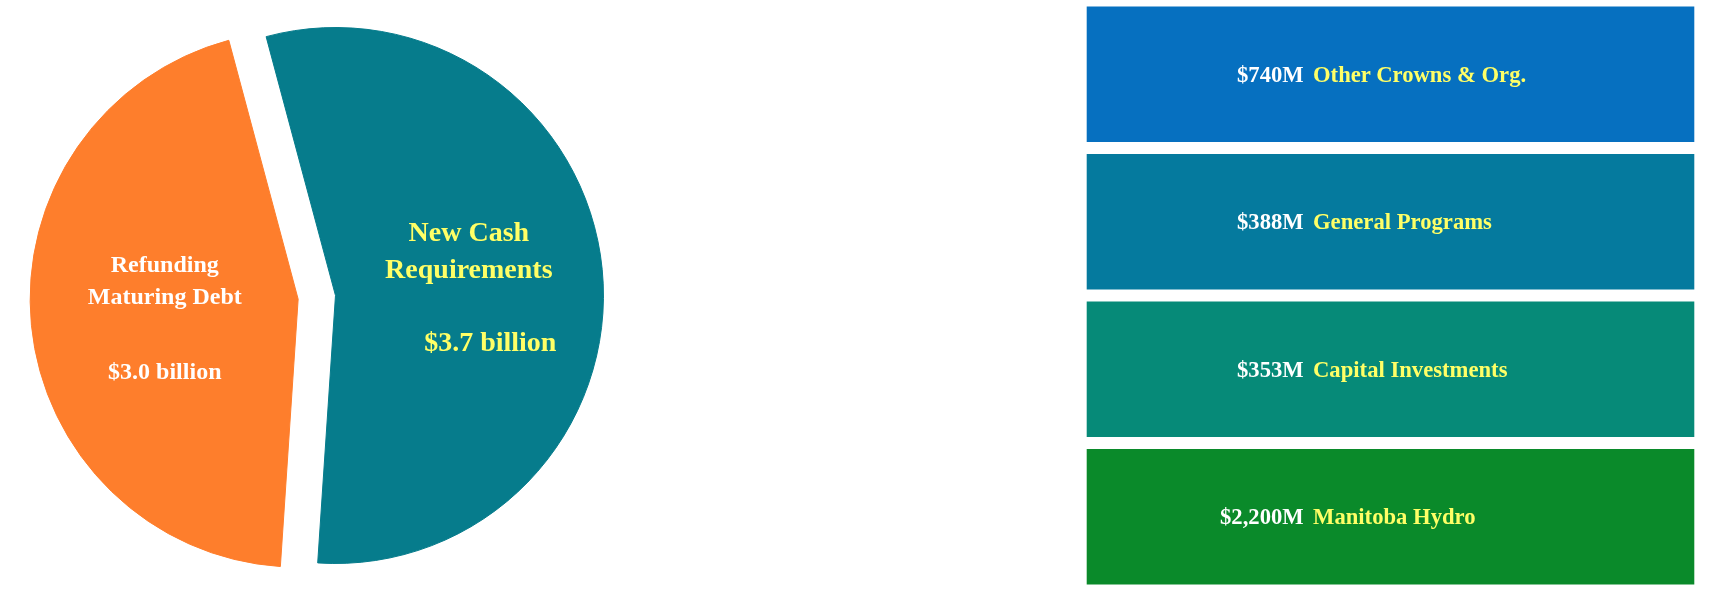 Image resolution: width=1726 pixels, height=611 pixels. I want to click on data-label: $3.7 billion, so click(490, 341).